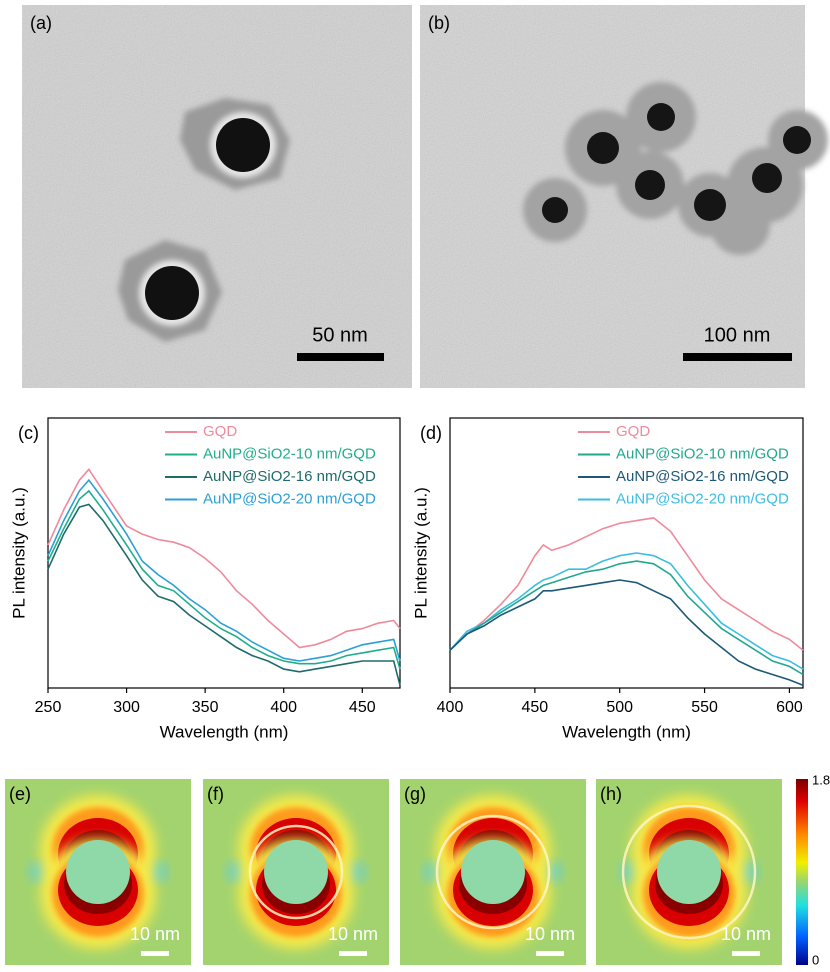 This screenshot has width=830, height=972. What do you see at coordinates (611, 794) in the screenshot?
I see `panel-label: (h)` at bounding box center [611, 794].